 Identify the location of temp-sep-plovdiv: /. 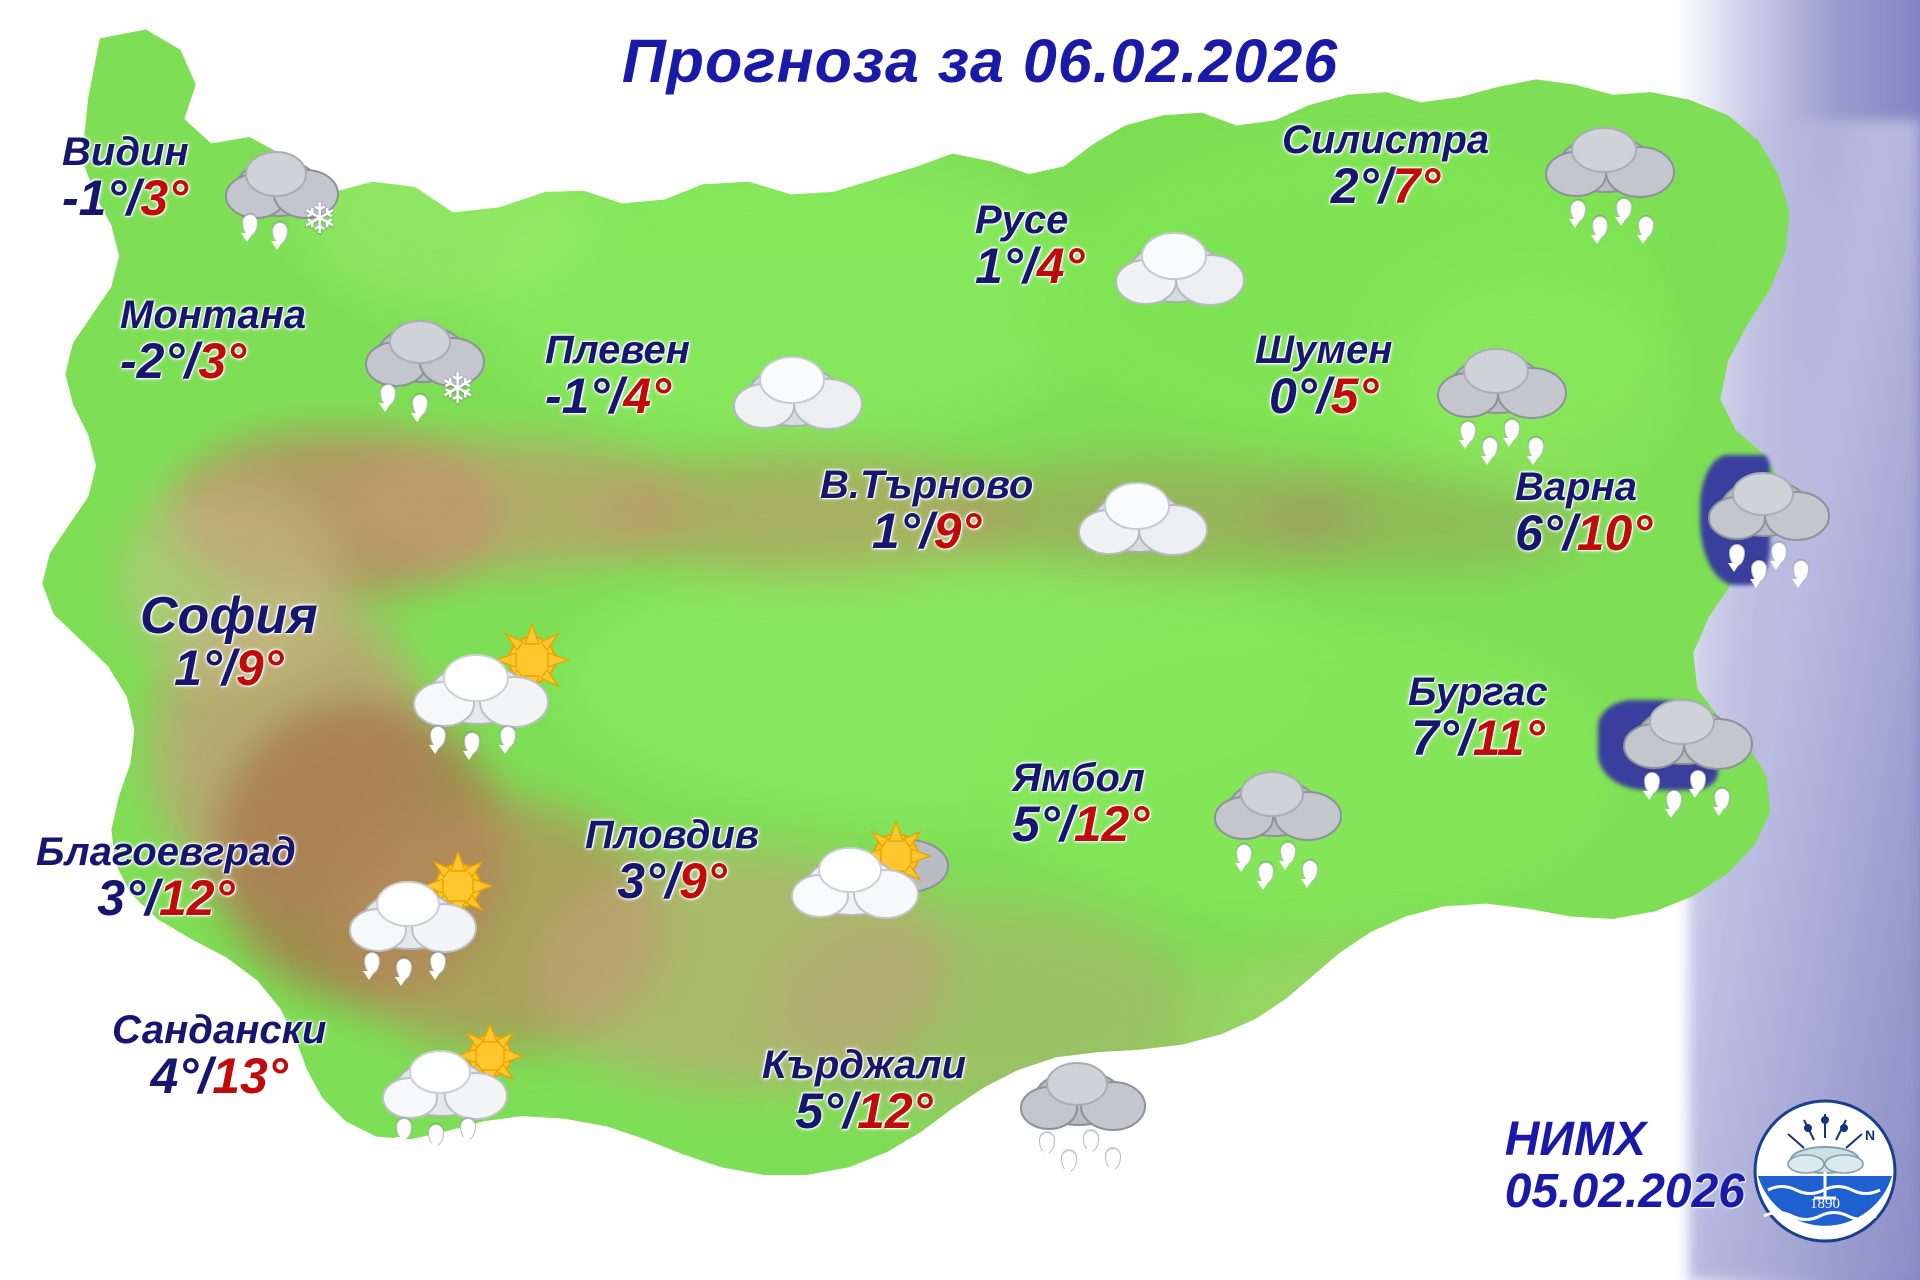
(672, 881).